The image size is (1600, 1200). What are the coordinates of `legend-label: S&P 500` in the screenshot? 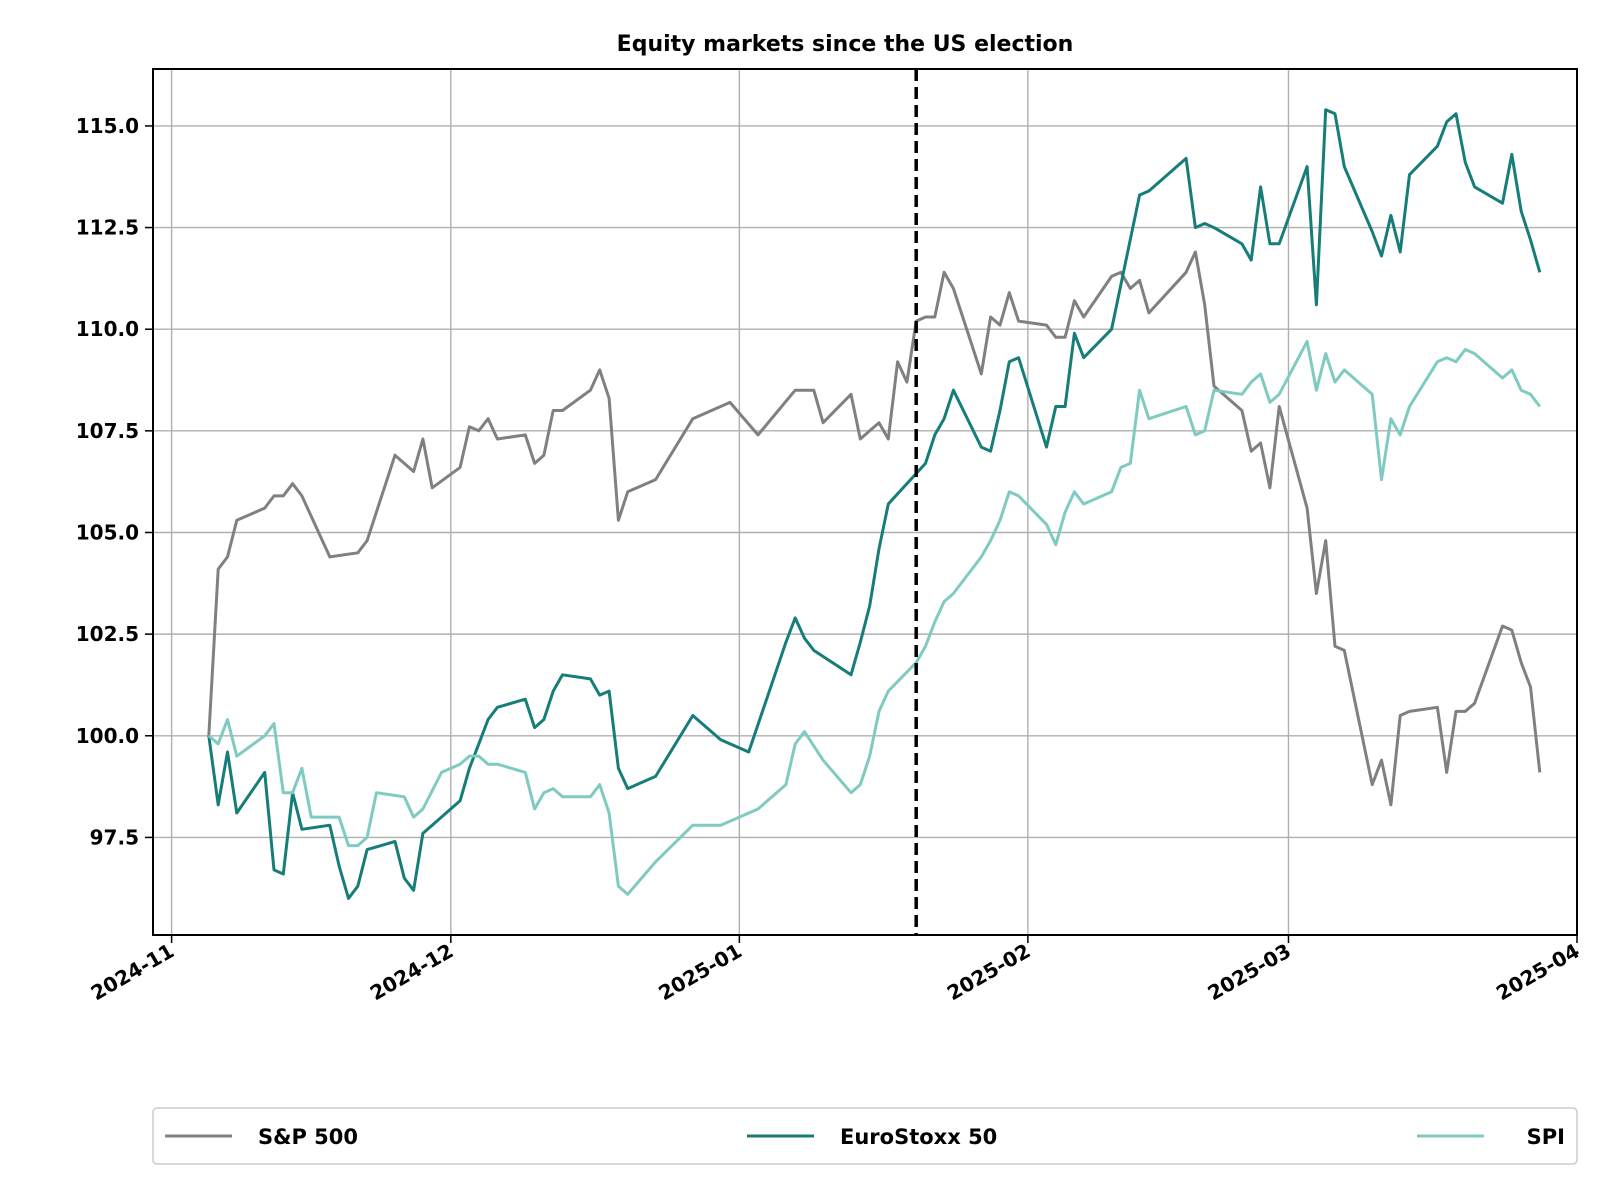 It's located at (308, 1137).